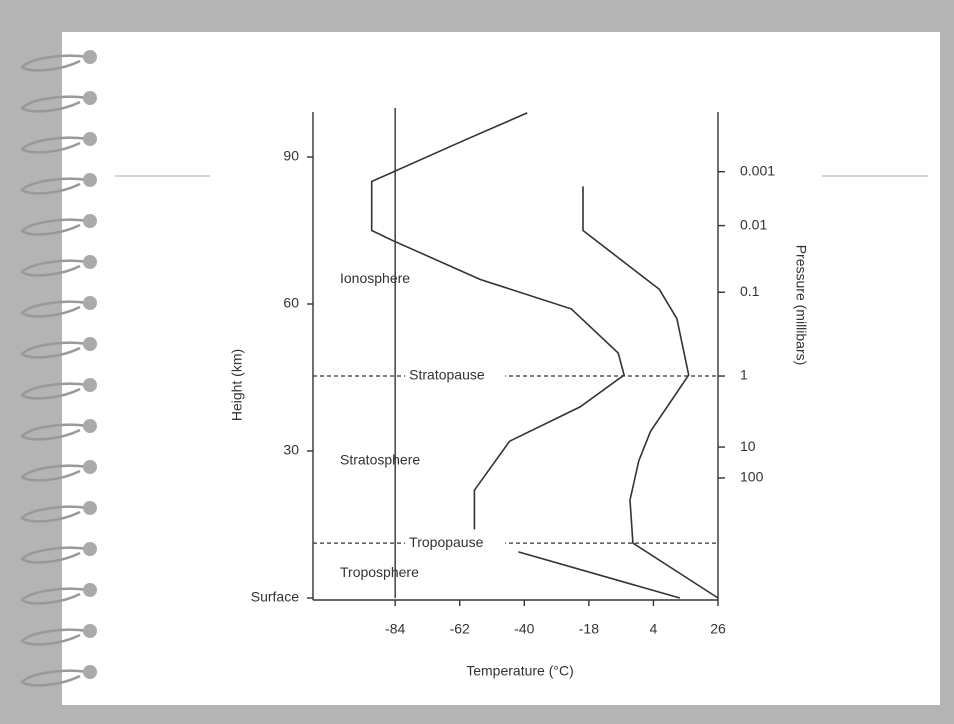 Image resolution: width=954 pixels, height=724 pixels. I want to click on x-tick-label: 4, so click(654, 629).